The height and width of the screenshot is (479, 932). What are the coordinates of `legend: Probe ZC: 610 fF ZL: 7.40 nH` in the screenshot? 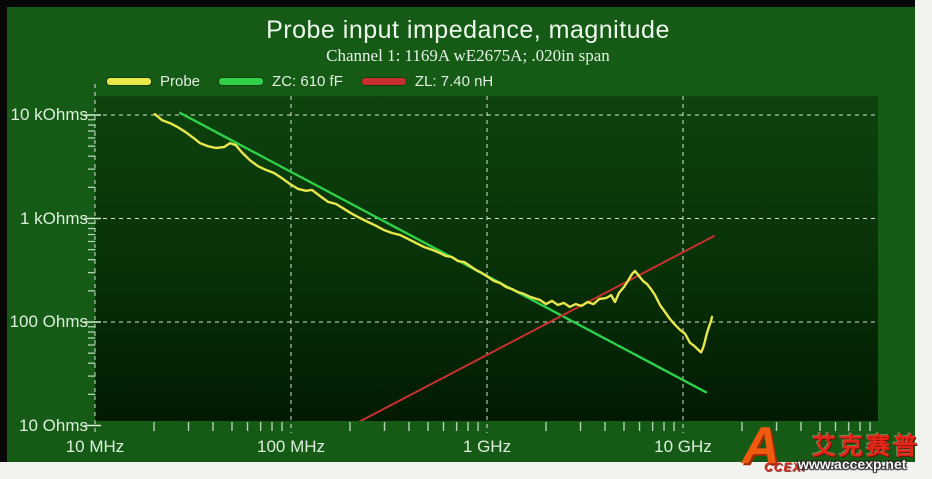 It's located at (309, 81).